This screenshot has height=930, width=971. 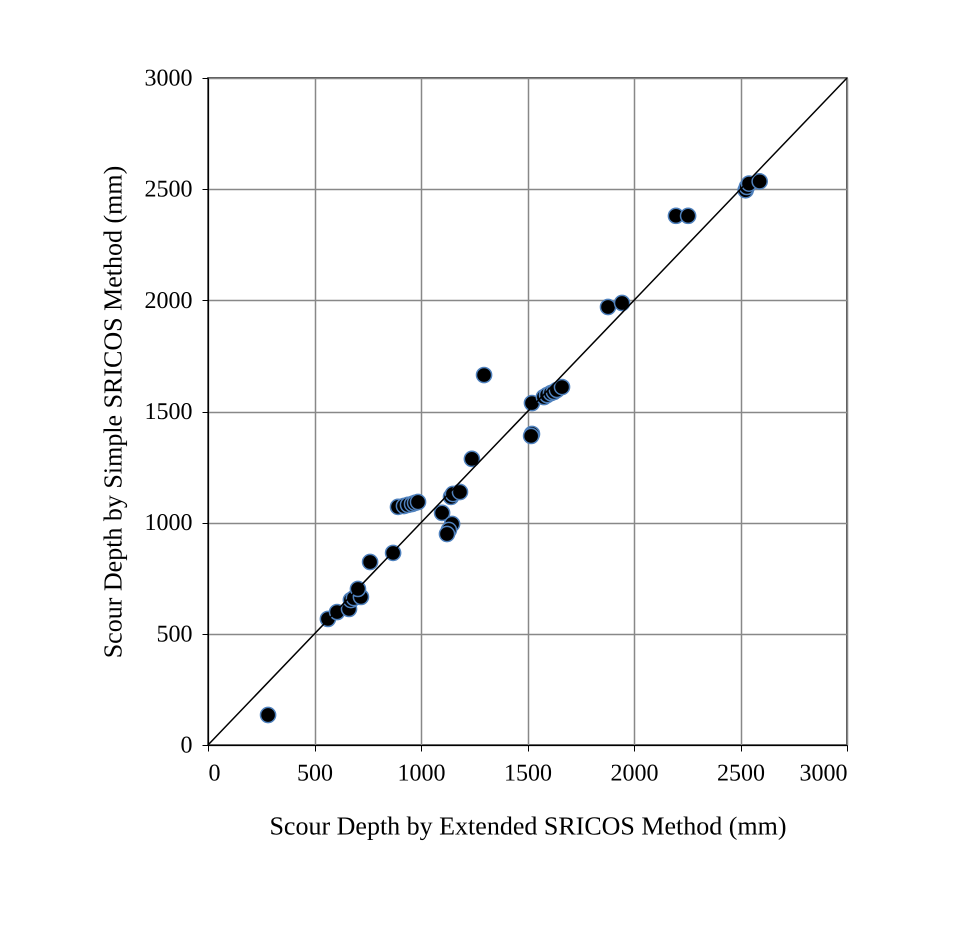 I want to click on y-tick-label: 2000, so click(x=168, y=301).